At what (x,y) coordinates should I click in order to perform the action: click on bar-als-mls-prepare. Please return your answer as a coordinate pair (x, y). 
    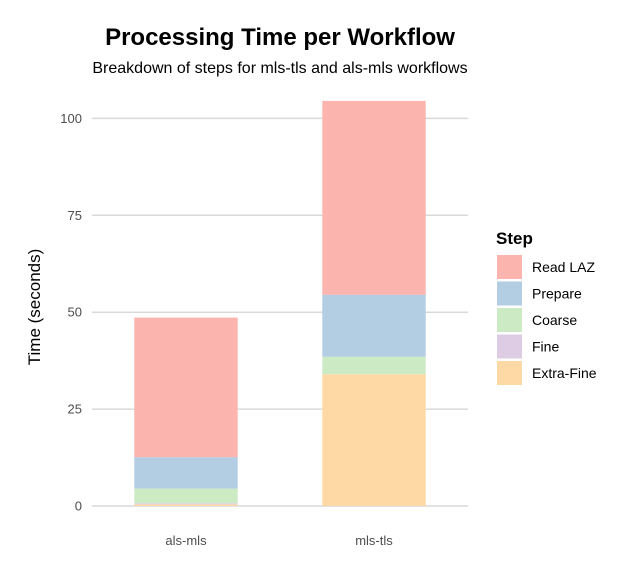
    Looking at the image, I should click on (186, 473).